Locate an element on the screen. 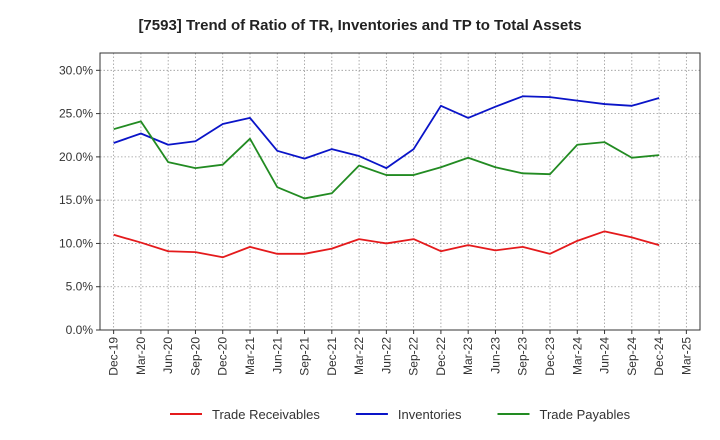 The image size is (720, 440). y-tick-label: 25.0% is located at coordinates (76, 114).